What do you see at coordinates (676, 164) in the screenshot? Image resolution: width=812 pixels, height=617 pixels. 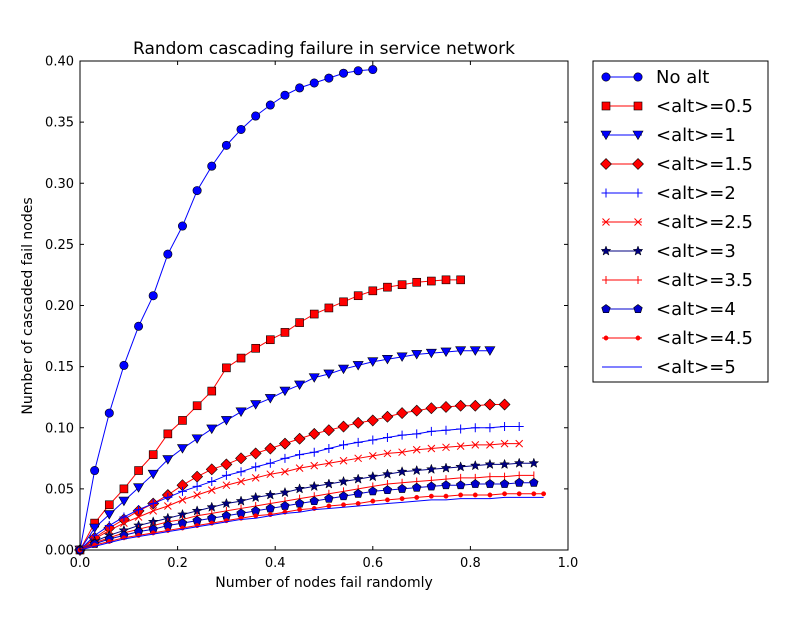 I see `legend-entry: <alt>=1.5` at bounding box center [676, 164].